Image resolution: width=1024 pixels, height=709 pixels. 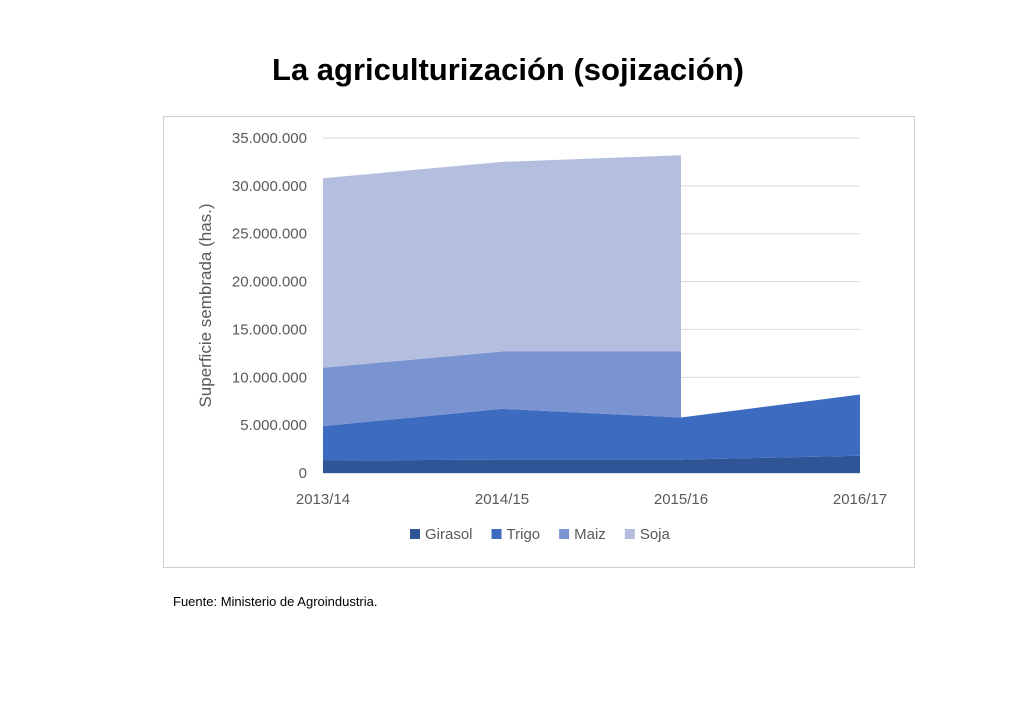 I want to click on legend: Girasol Trigo Maiz Soja, so click(x=540, y=534).